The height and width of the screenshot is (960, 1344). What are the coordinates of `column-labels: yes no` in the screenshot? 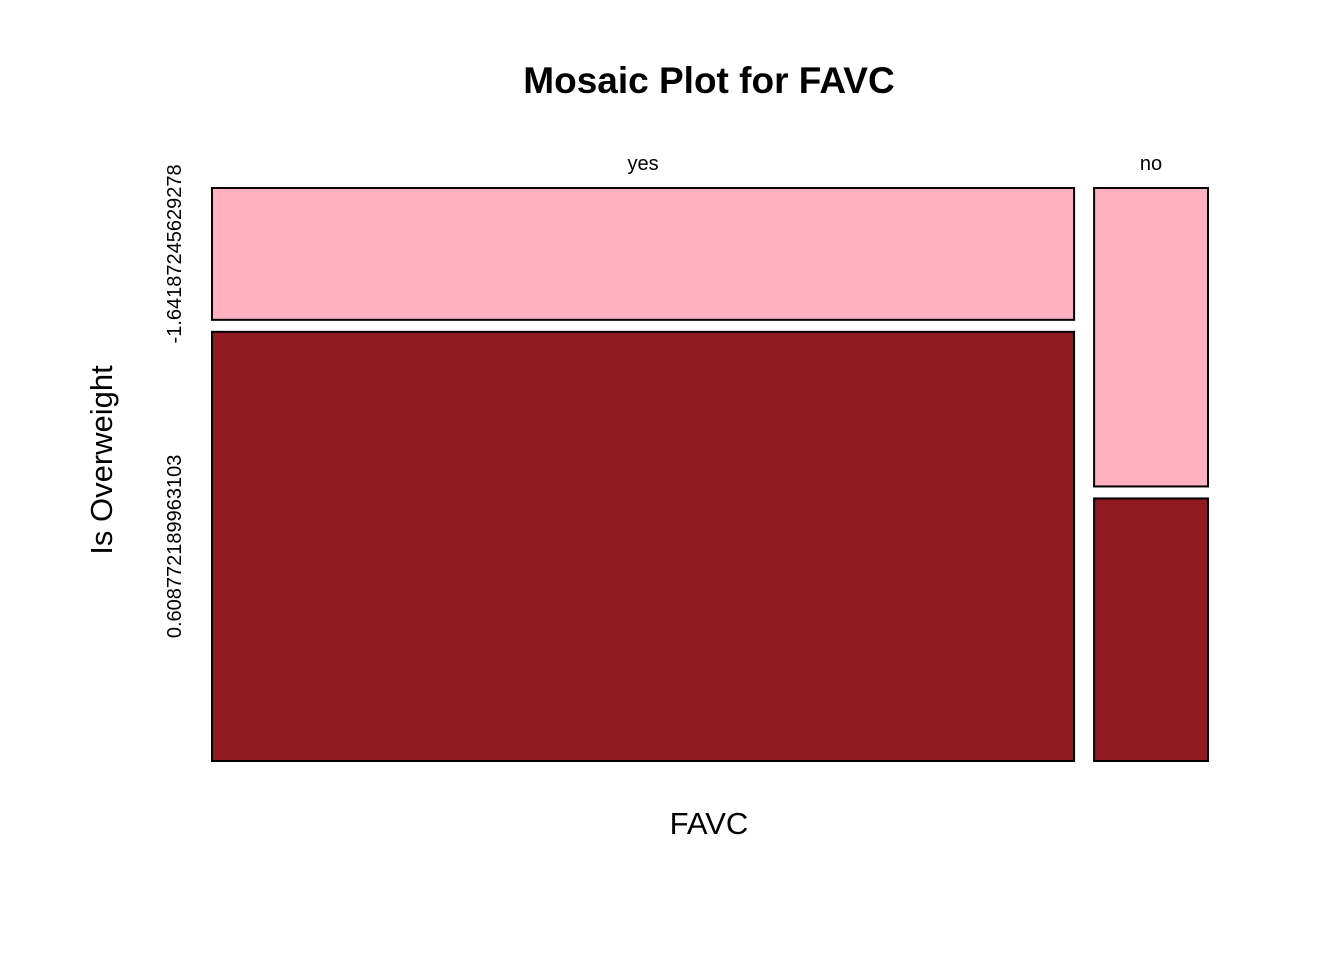 It's located at (894, 164).